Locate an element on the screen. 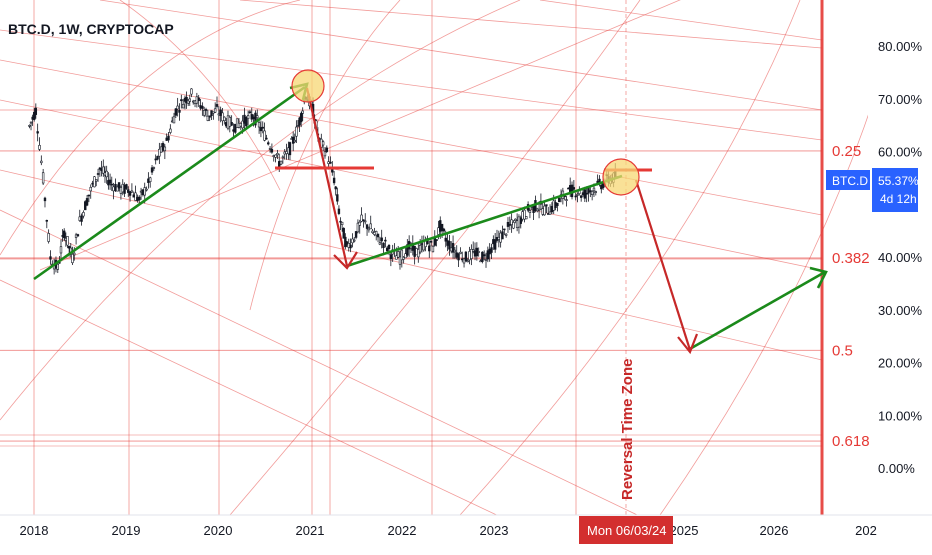  fib-level-label: 0.618 is located at coordinates (851, 441).